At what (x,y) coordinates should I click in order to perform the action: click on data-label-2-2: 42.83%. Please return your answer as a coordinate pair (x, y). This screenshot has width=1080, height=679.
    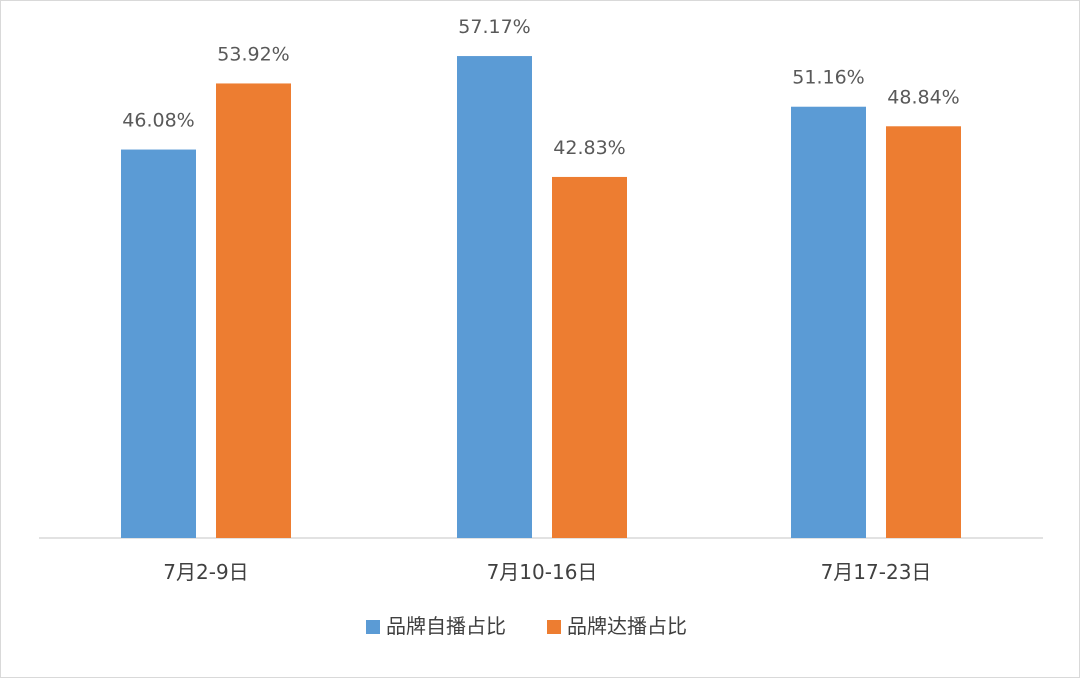
    Looking at the image, I should click on (589, 148).